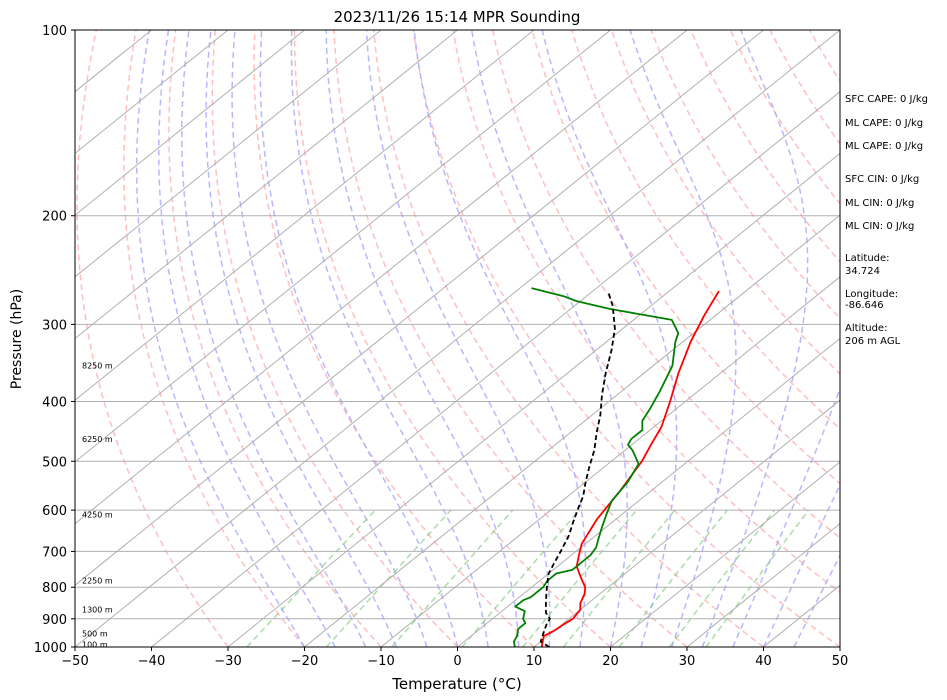 The image size is (947, 700). I want to click on info-line: Longitude:, so click(871, 294).